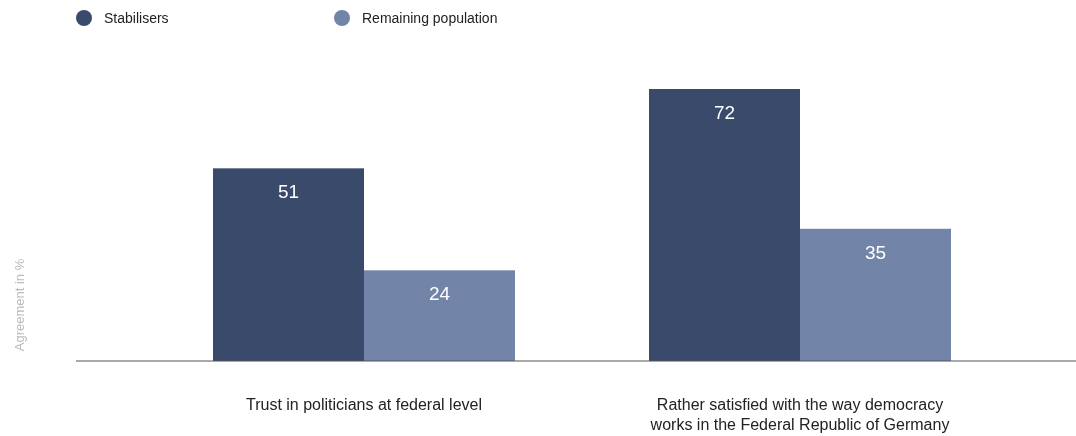  I want to click on data-label: 24, so click(439, 294).